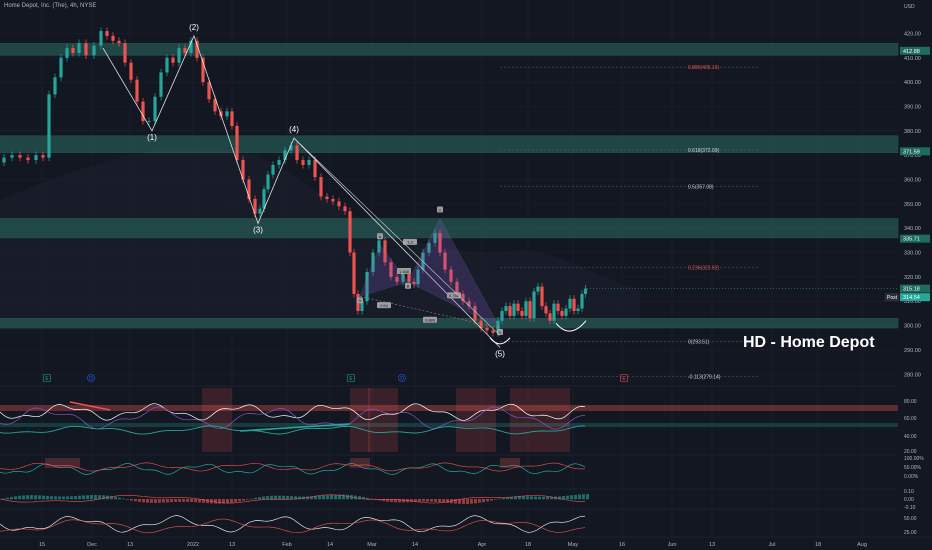  What do you see at coordinates (911, 298) in the screenshot?
I see `price-marker-label: 314.54` at bounding box center [911, 298].